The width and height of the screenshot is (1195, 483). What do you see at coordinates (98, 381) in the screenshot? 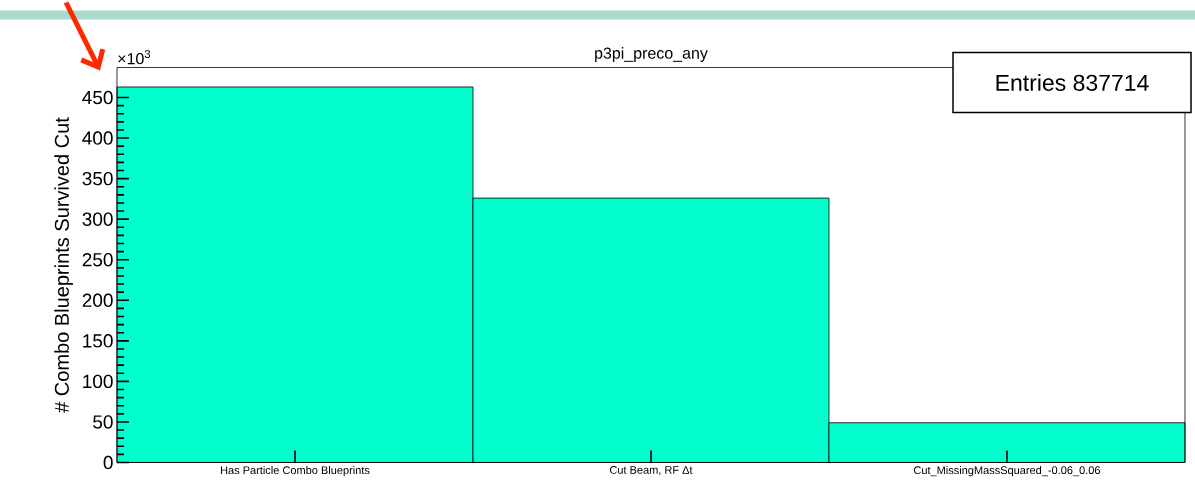
I see `y-tick-label: 100` at bounding box center [98, 381].